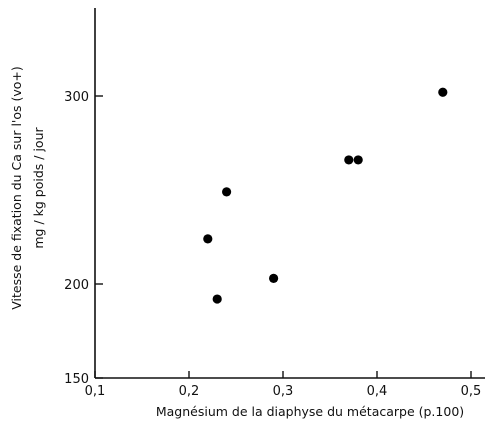 The height and width of the screenshot is (427, 500). Describe the element at coordinates (76, 285) in the screenshot. I see `y-tick-label: 200` at that location.